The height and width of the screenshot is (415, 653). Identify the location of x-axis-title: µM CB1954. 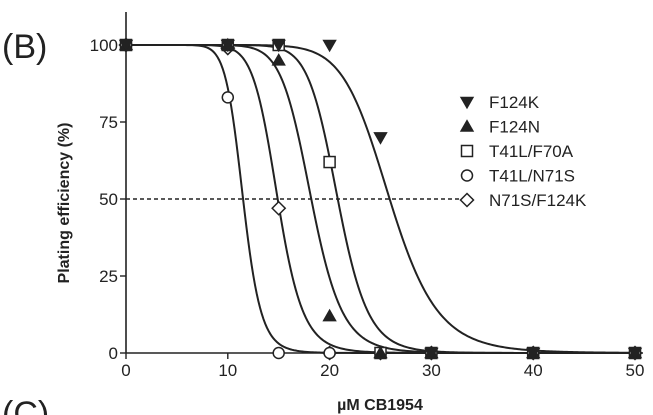
(380, 405).